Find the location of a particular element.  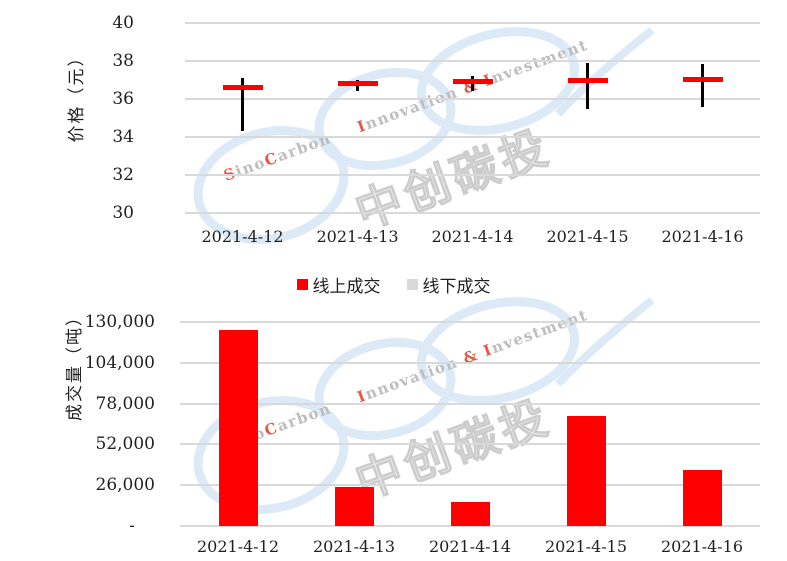

legend-label: 线上成交 is located at coordinates (346, 287).